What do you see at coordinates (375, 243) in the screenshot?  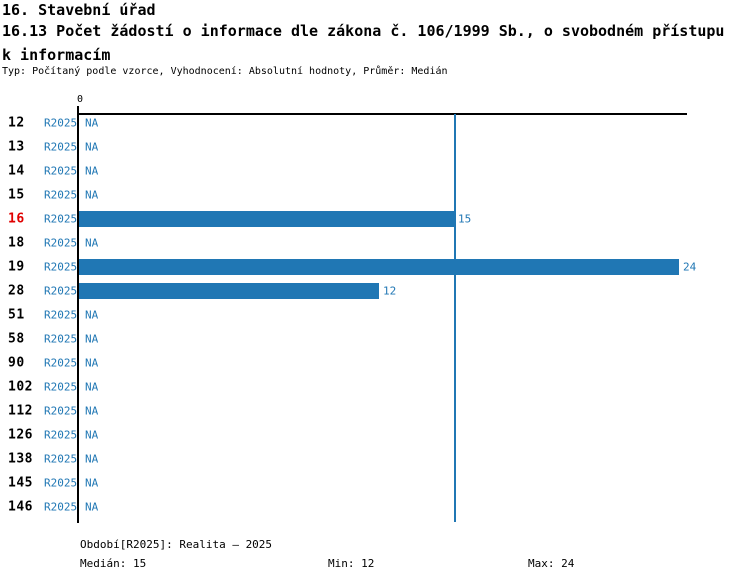 I see `chart-row: 18 R2025 NA` at bounding box center [375, 243].